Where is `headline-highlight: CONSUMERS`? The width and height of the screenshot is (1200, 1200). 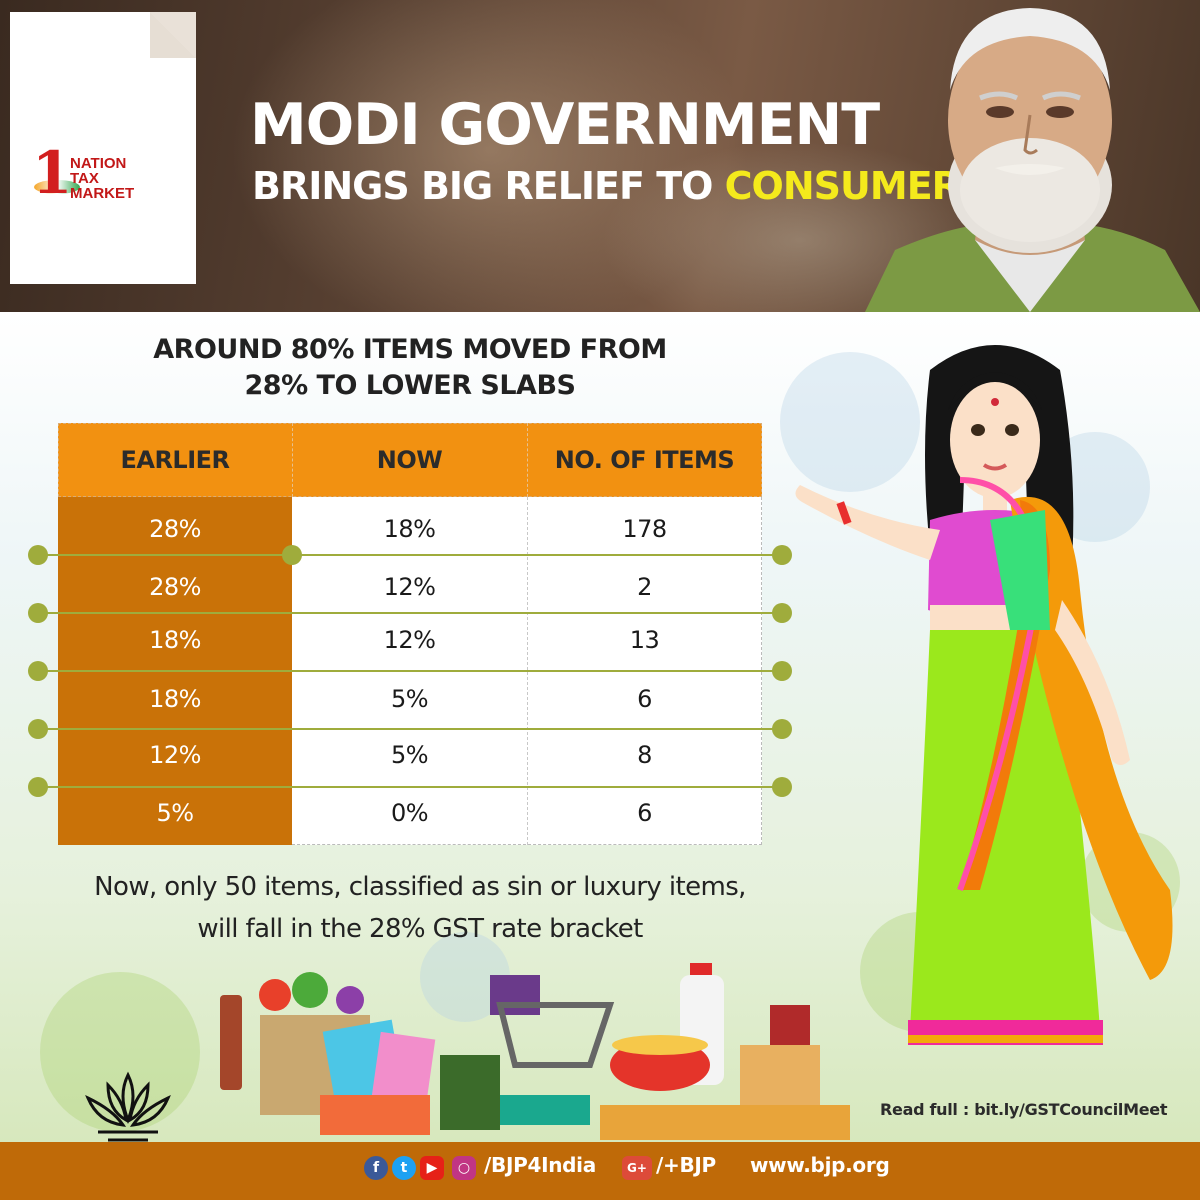
headline-highlight: CONSUMERS is located at coordinates (856, 186).